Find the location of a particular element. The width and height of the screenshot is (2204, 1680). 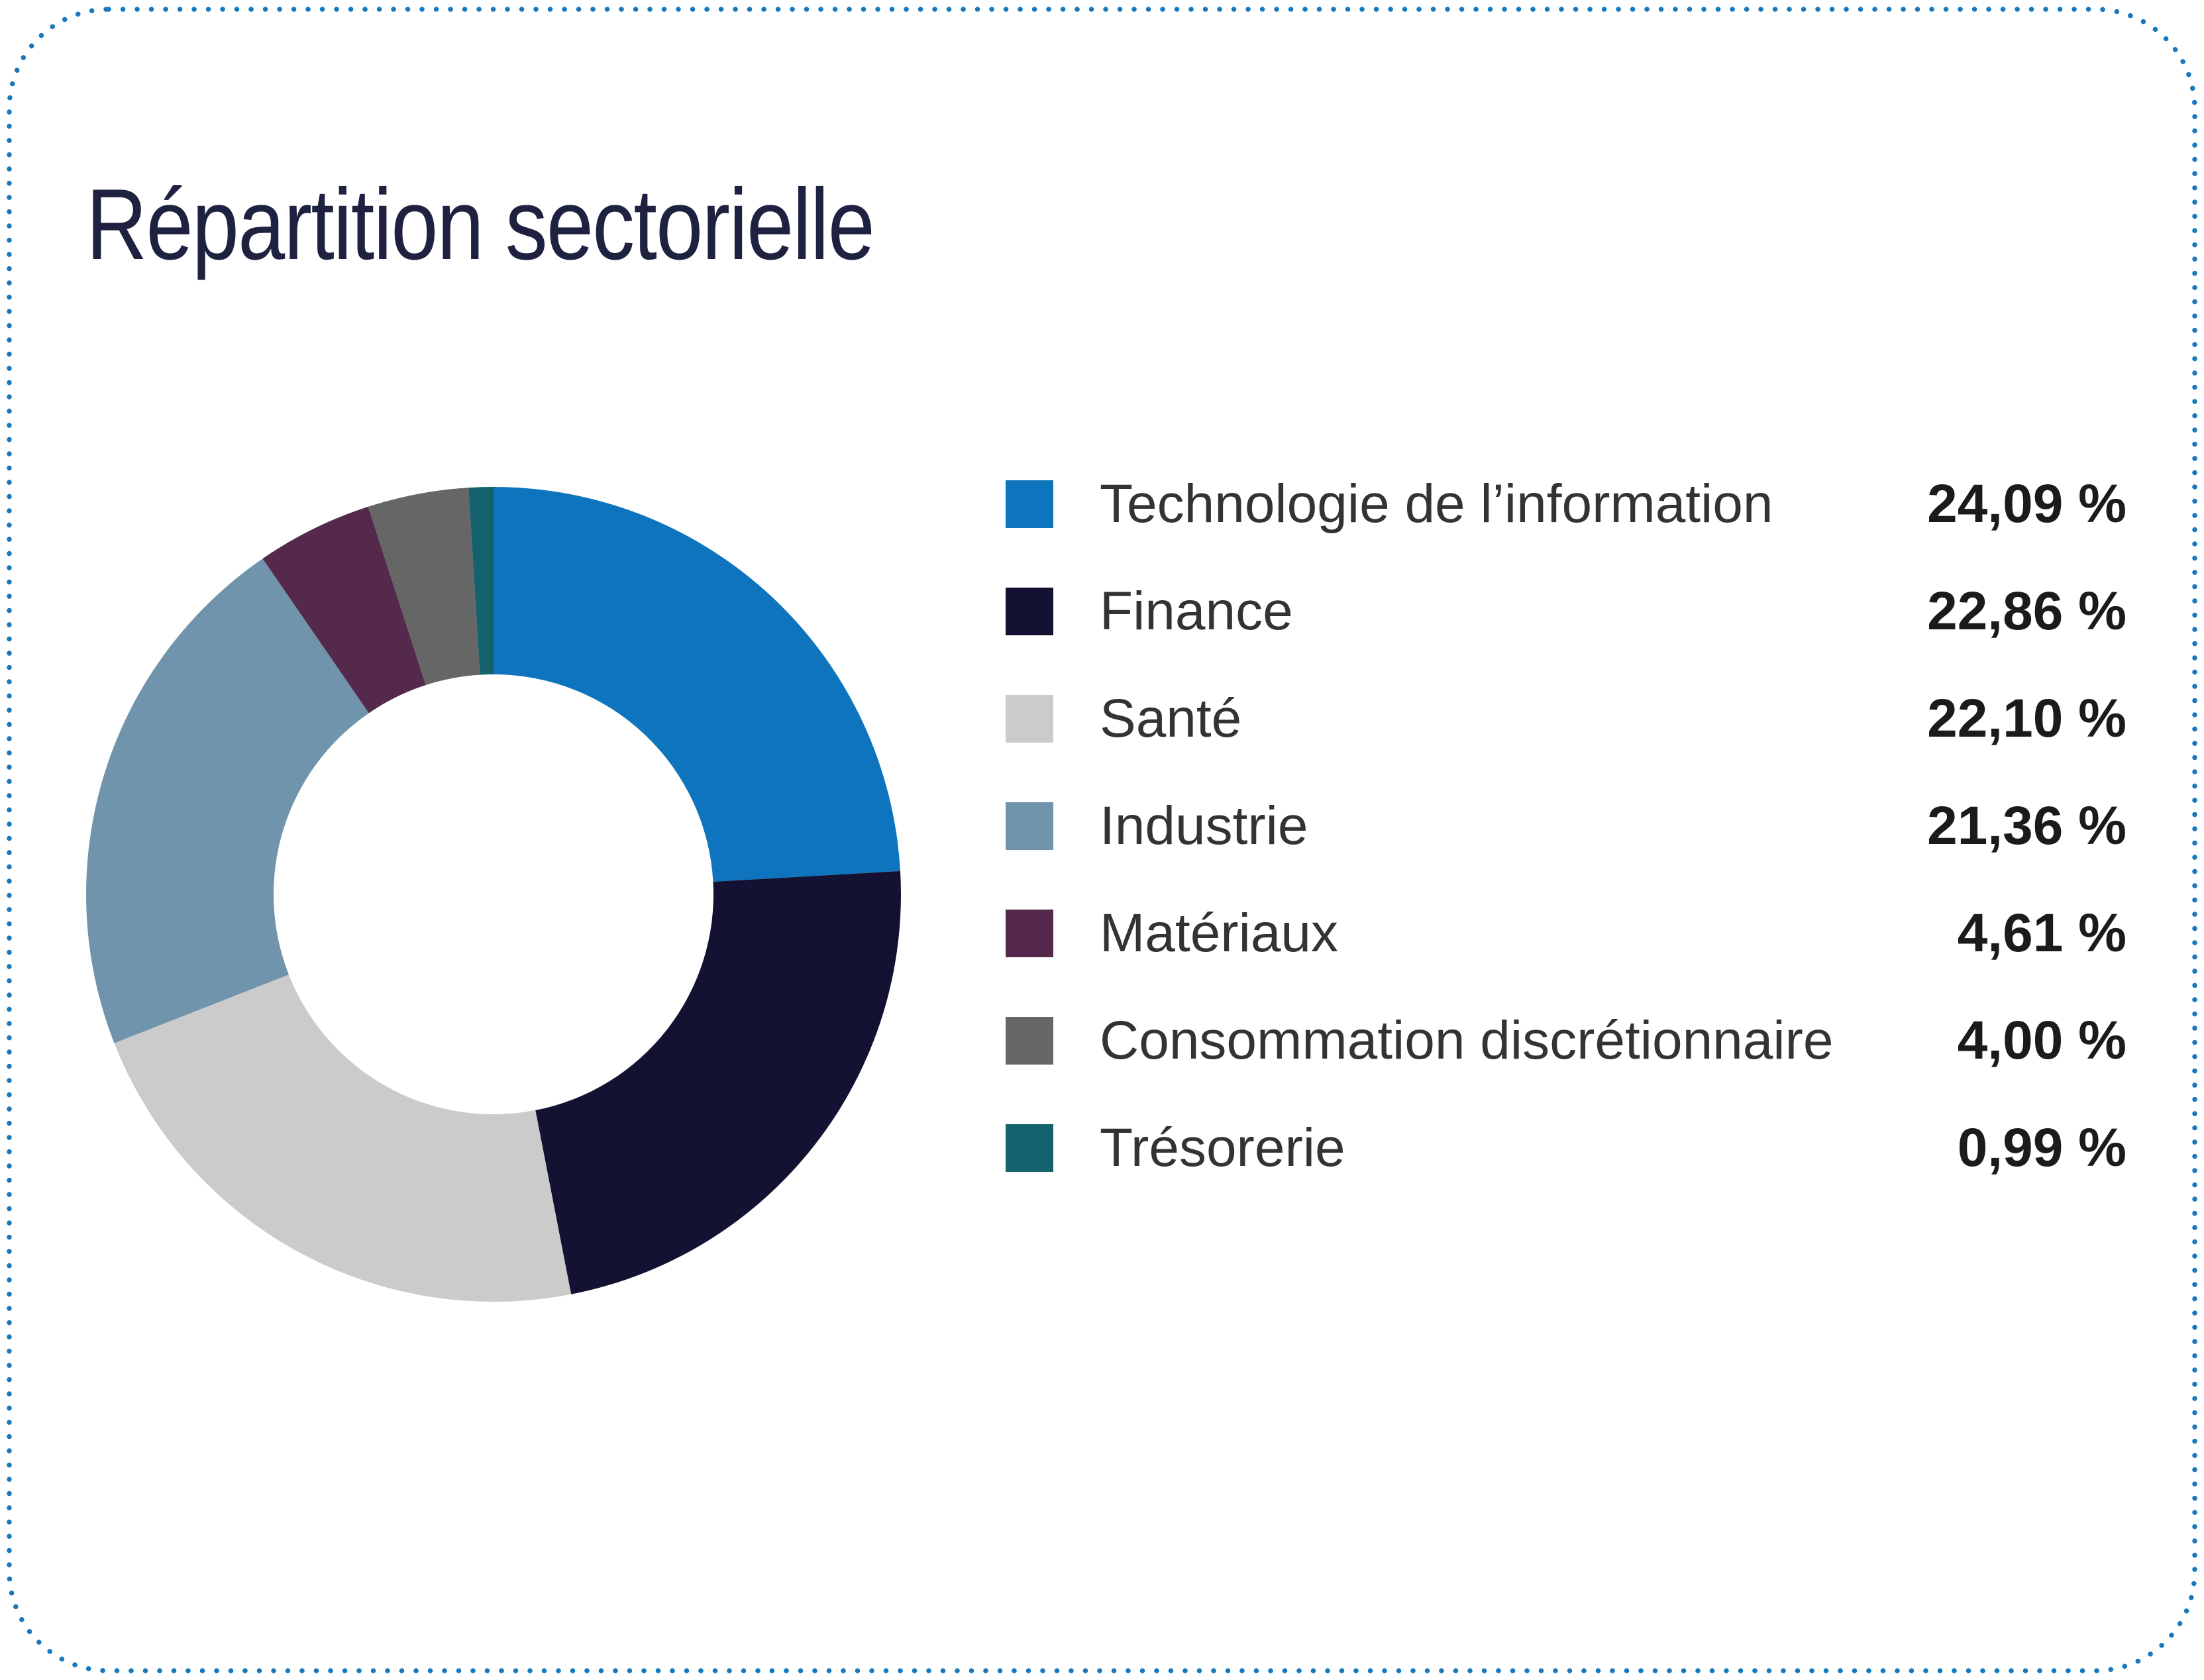

legend-value: 22,86 % is located at coordinates (2027, 611).